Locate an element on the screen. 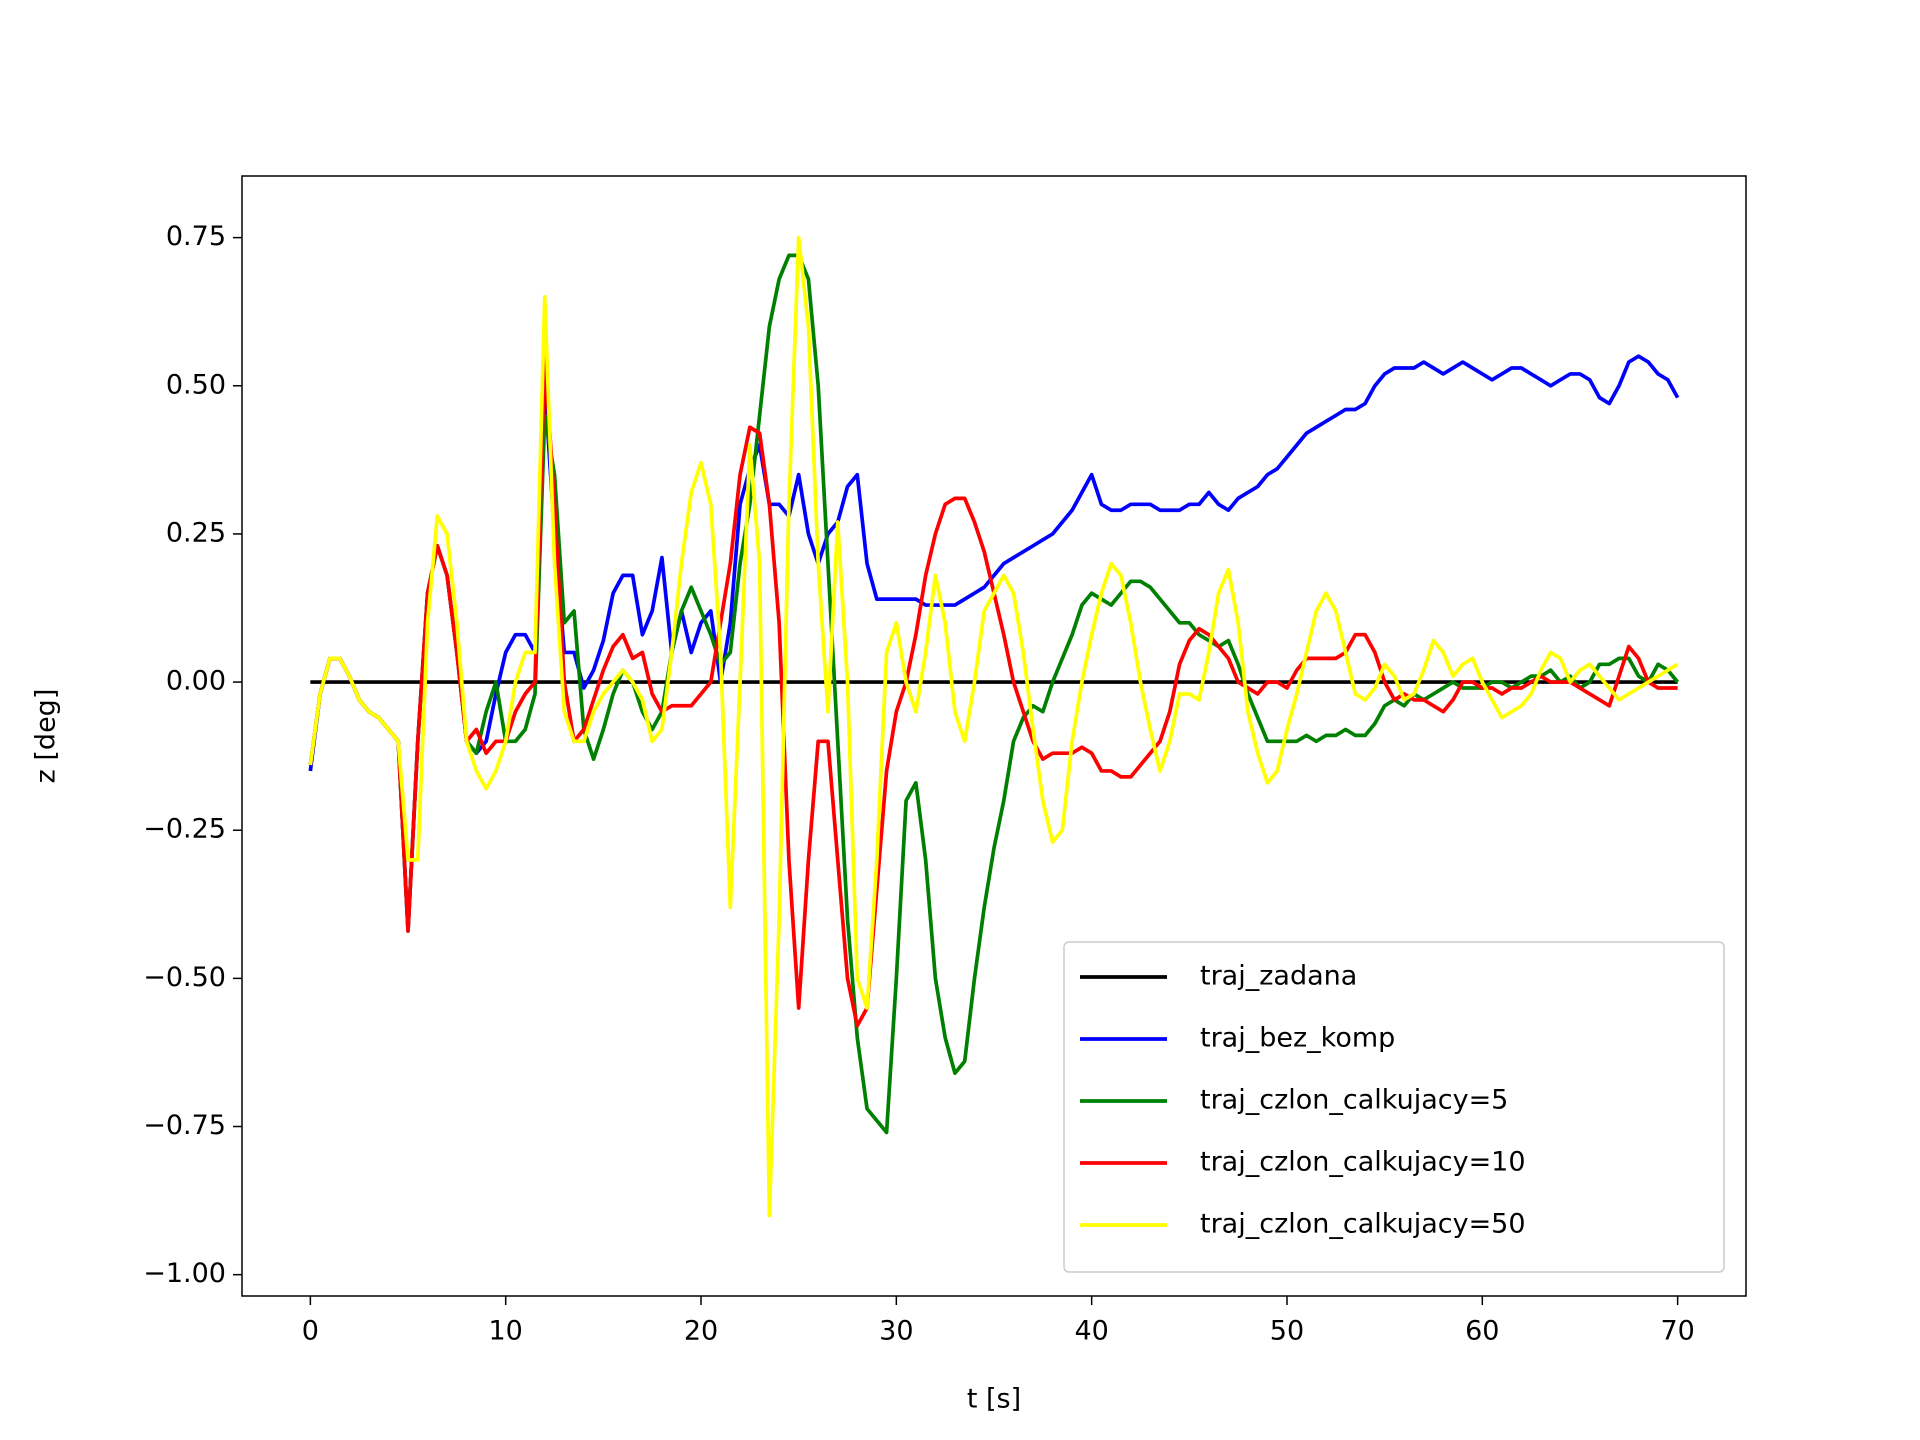 The height and width of the screenshot is (1440, 1920). y-tick-label: −0.75 is located at coordinates (184, 1125).